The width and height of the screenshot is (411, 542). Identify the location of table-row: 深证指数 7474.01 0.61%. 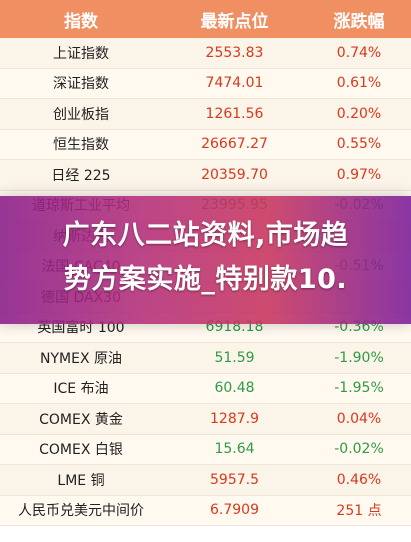
(205, 83).